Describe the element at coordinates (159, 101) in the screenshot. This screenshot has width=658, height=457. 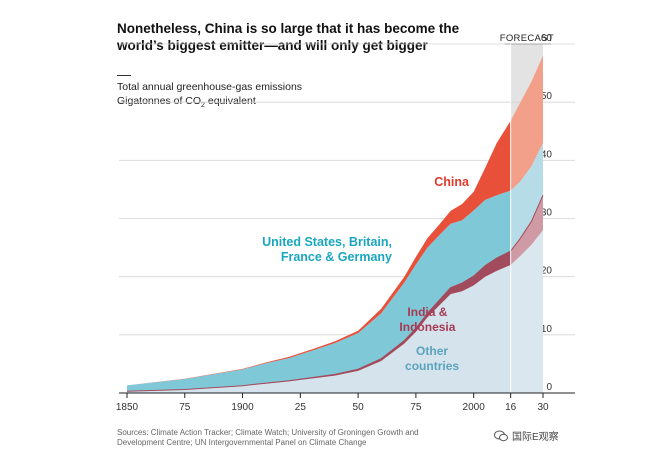
I see `subtitle-unit-prefix: Gigatonnes of CO` at that location.